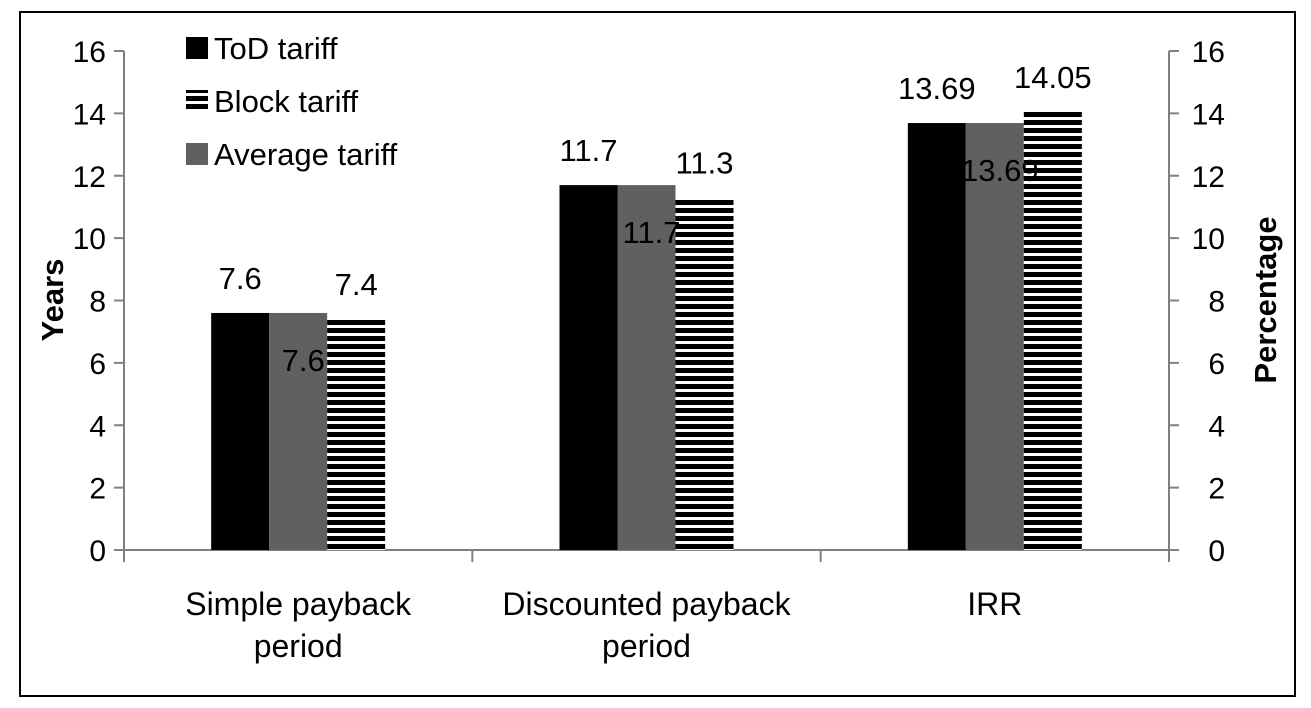  What do you see at coordinates (286, 101) in the screenshot?
I see `legend-label: Block tariff` at bounding box center [286, 101].